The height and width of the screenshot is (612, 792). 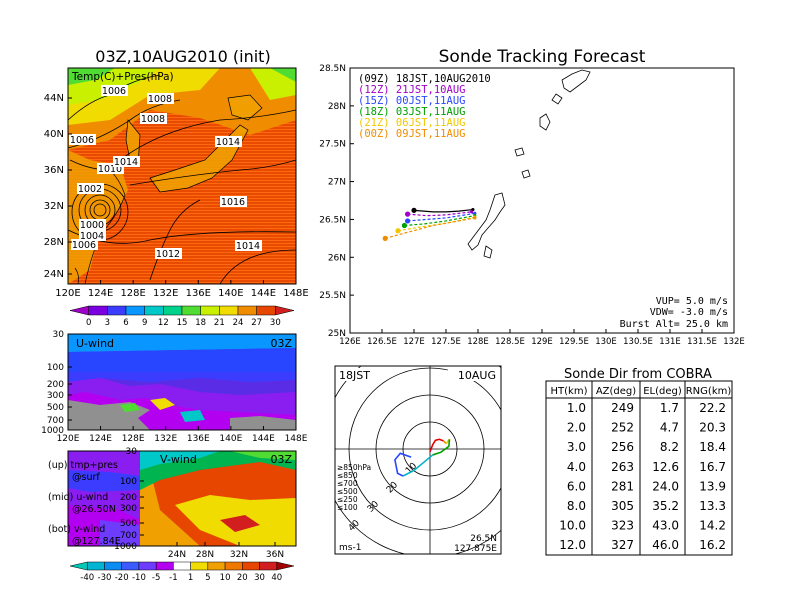 What do you see at coordinates (350, 342) in the screenshot?
I see `track-x-tick-label: 126E` at bounding box center [350, 342].